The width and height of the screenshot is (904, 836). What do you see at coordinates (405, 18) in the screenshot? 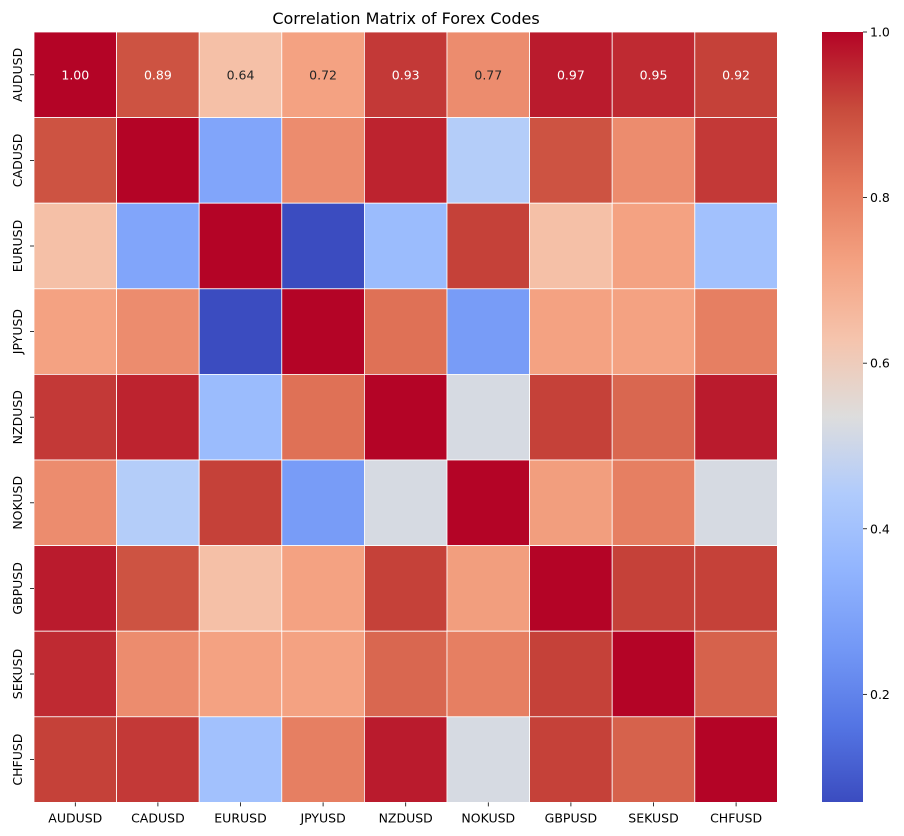
I see `chart-title: Correlation Matrix of Forex Codes` at bounding box center [405, 18].